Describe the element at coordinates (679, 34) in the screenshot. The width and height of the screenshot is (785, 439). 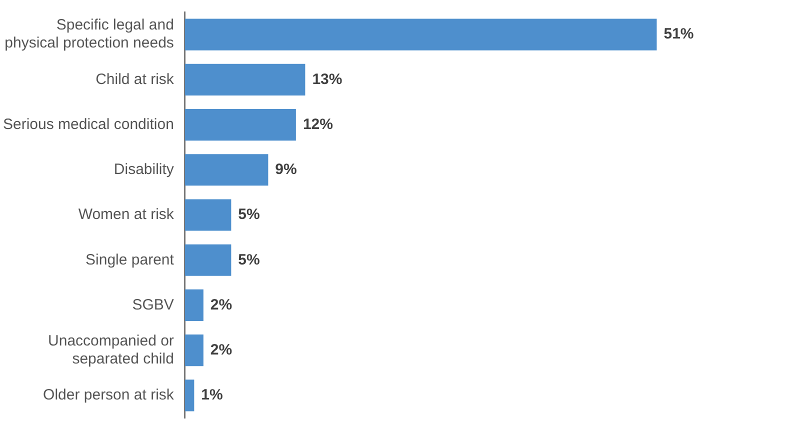
I see `data-label: 51%` at that location.